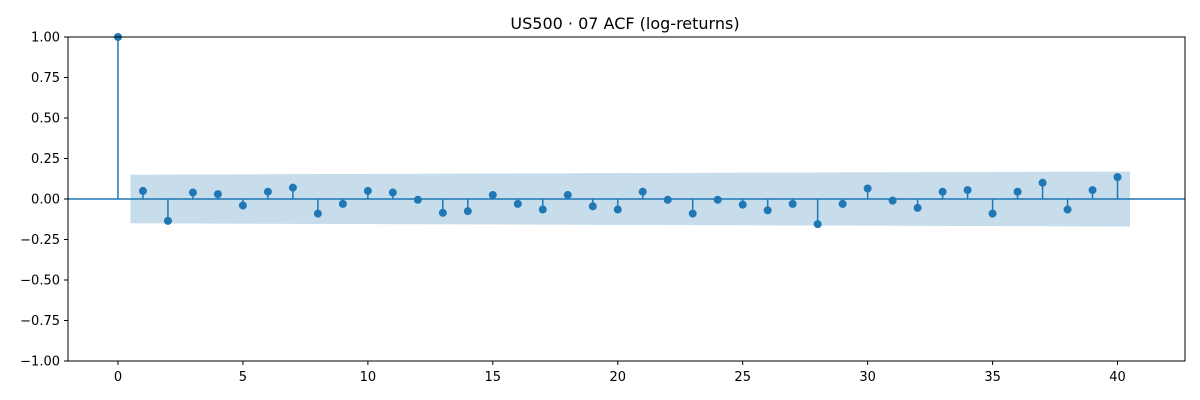 The image size is (1200, 400). I want to click on y-tick-label: 0.00, so click(45, 200).